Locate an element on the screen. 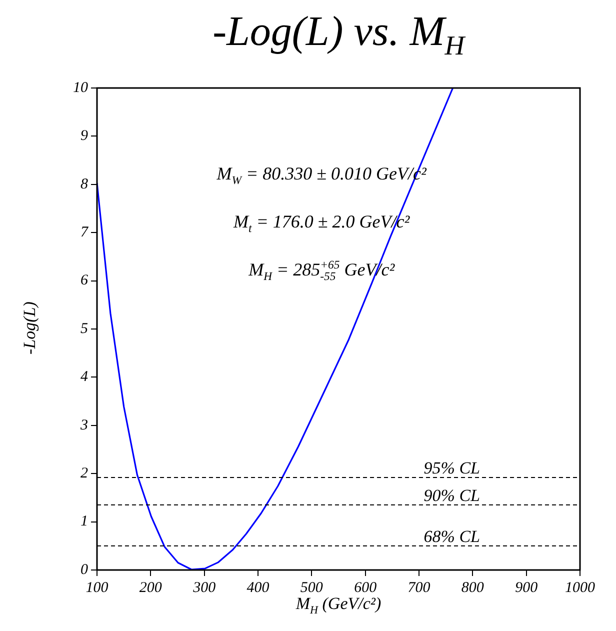  y-tick-label: 7 is located at coordinates (85, 232).